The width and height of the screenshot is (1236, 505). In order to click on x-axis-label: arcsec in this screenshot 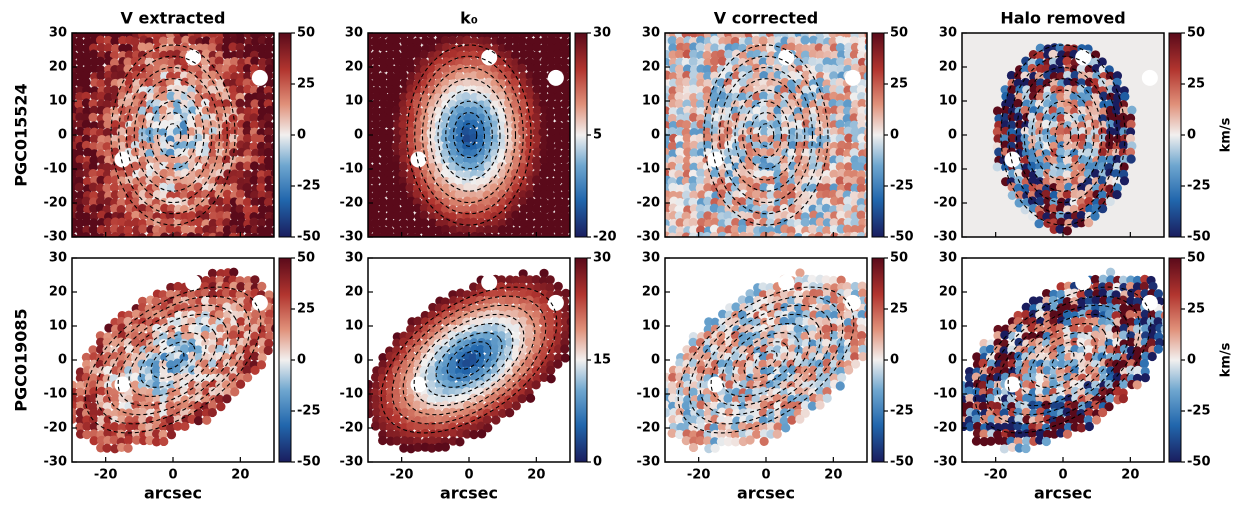, I will do `click(469, 493)`.